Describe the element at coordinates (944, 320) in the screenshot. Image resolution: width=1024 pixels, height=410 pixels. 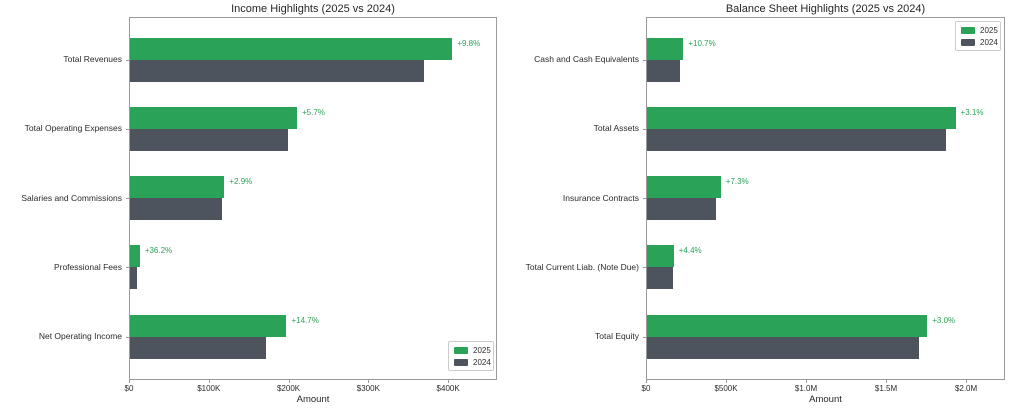
I see `pct-label: +3.0%` at that location.